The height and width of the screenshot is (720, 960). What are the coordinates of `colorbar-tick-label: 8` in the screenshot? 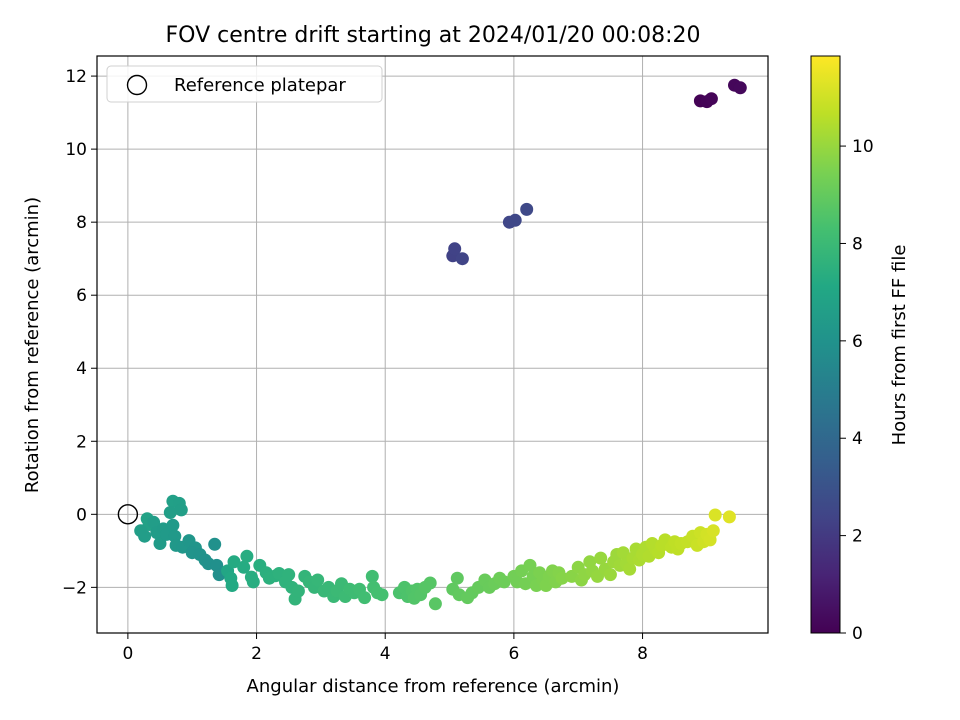 It's located at (857, 244).